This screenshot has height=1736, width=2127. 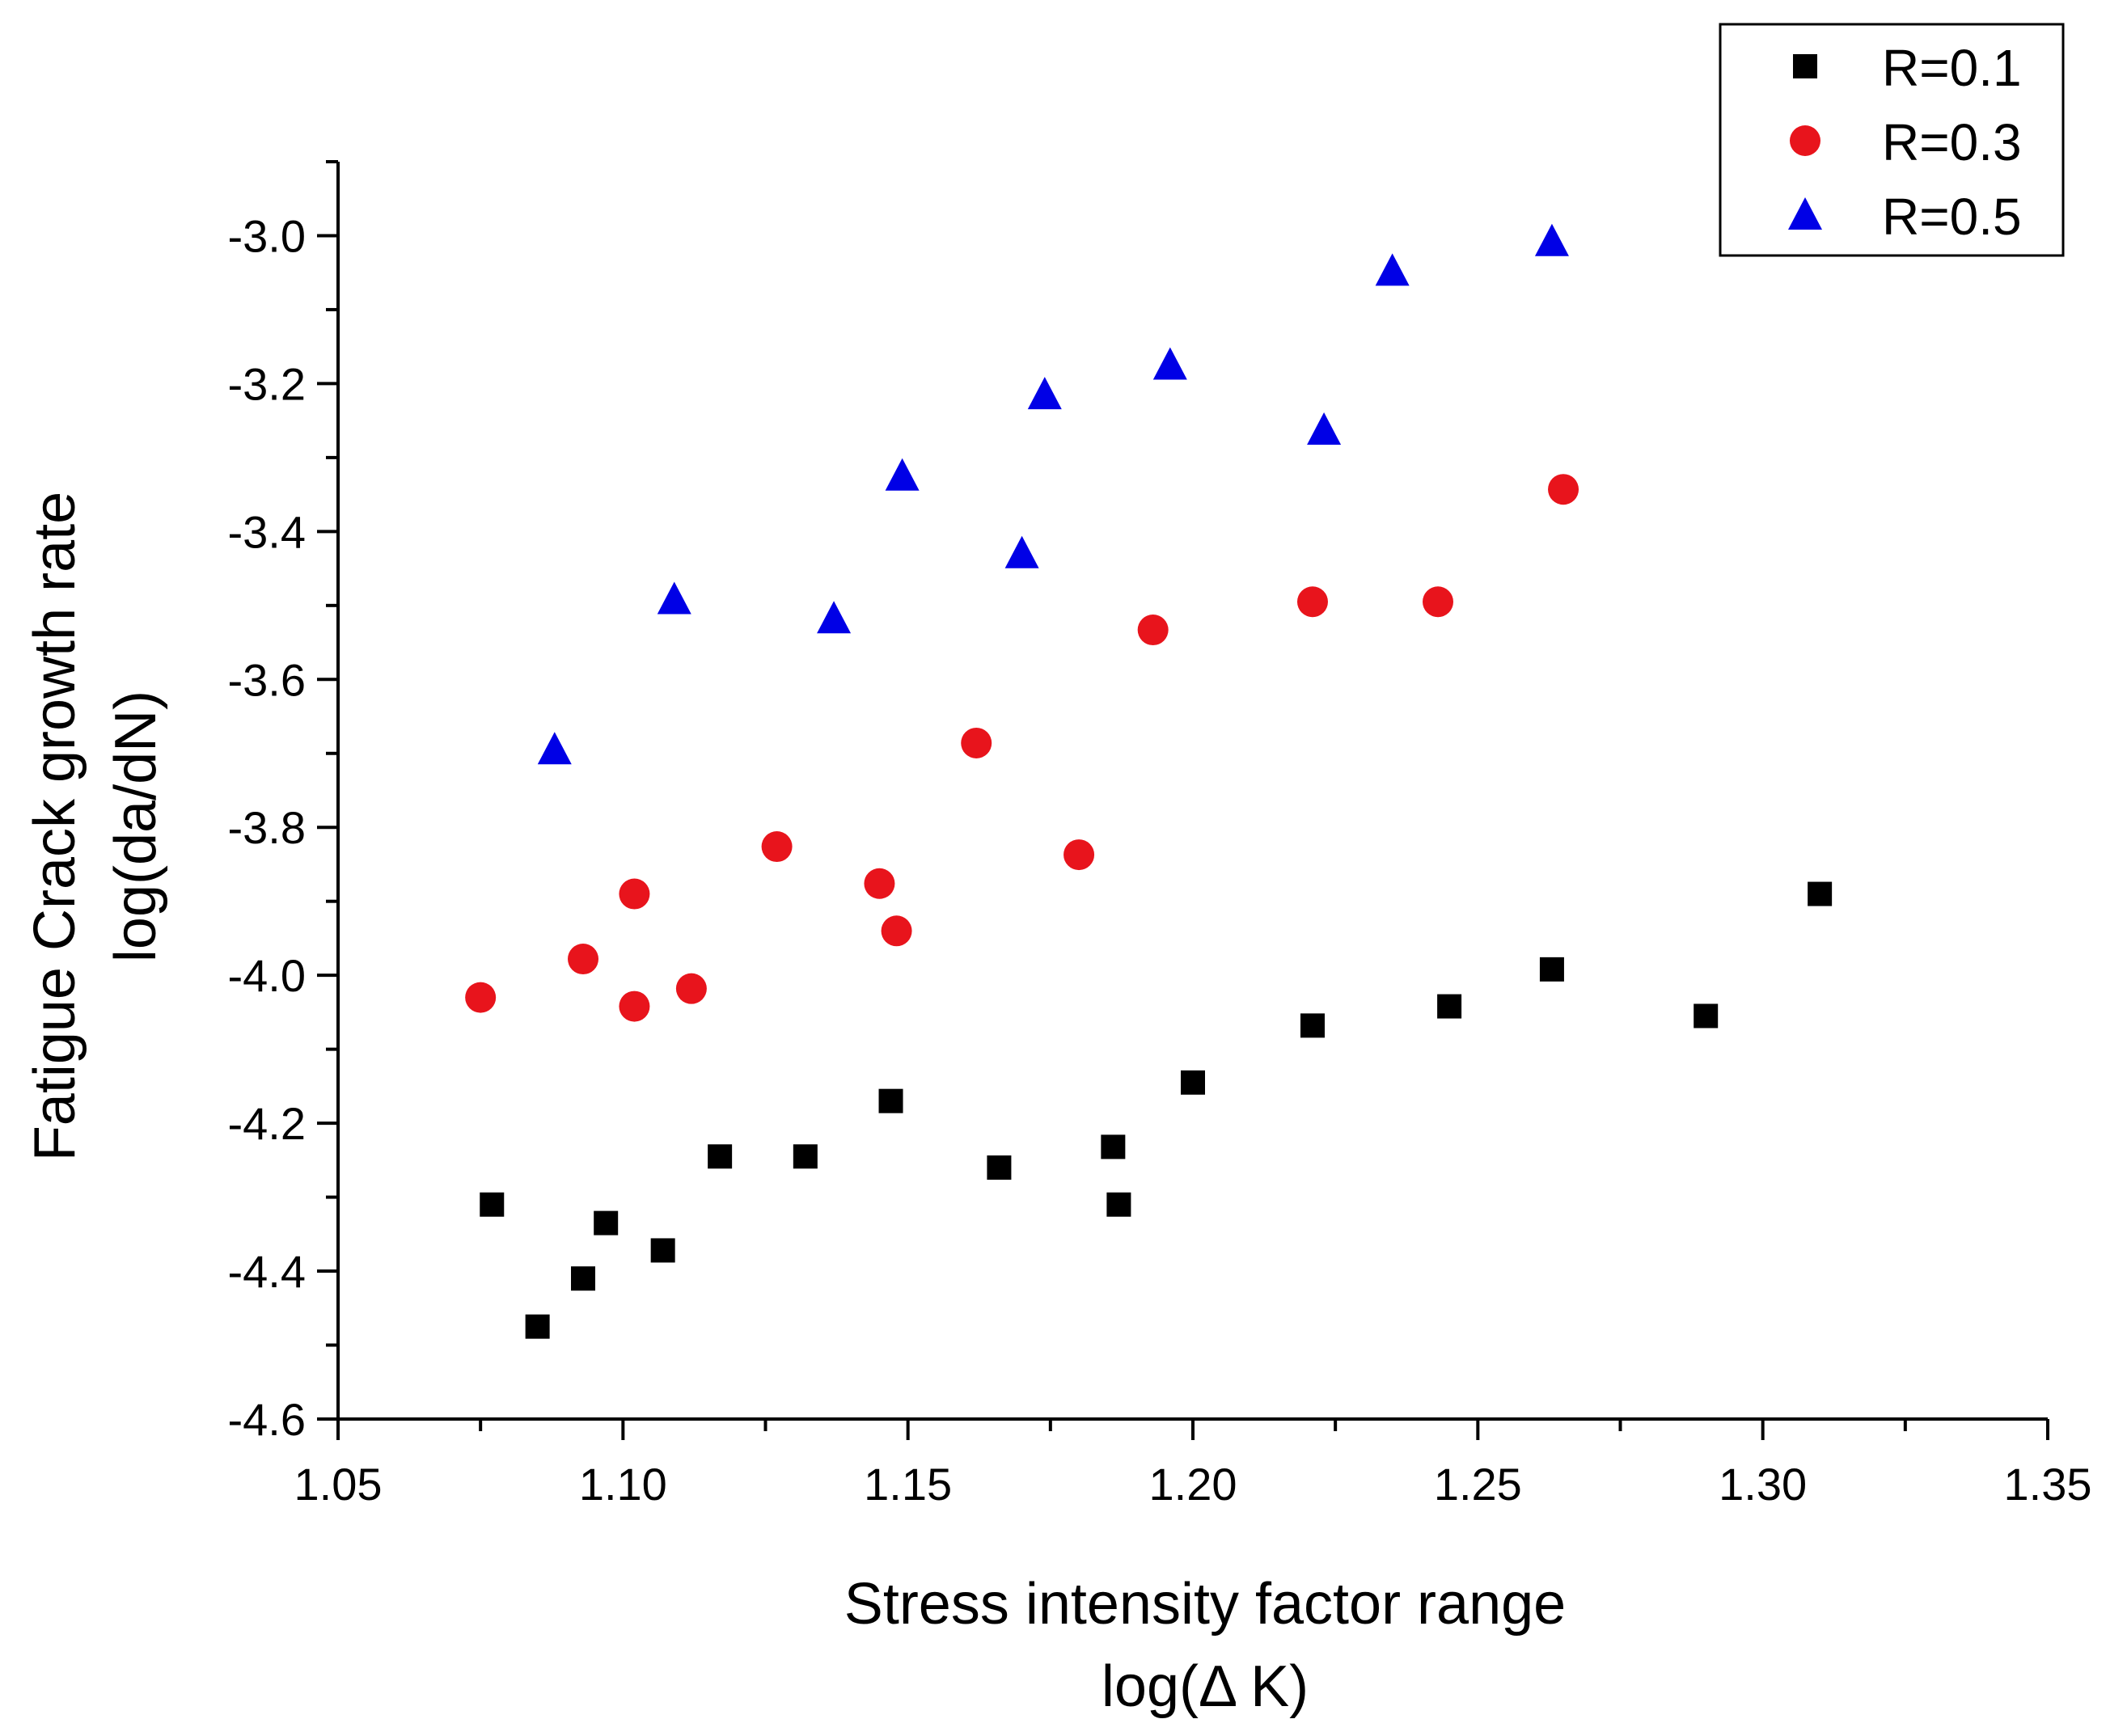 I want to click on x-axis-unit: log(Δ K), so click(x=1205, y=1686).